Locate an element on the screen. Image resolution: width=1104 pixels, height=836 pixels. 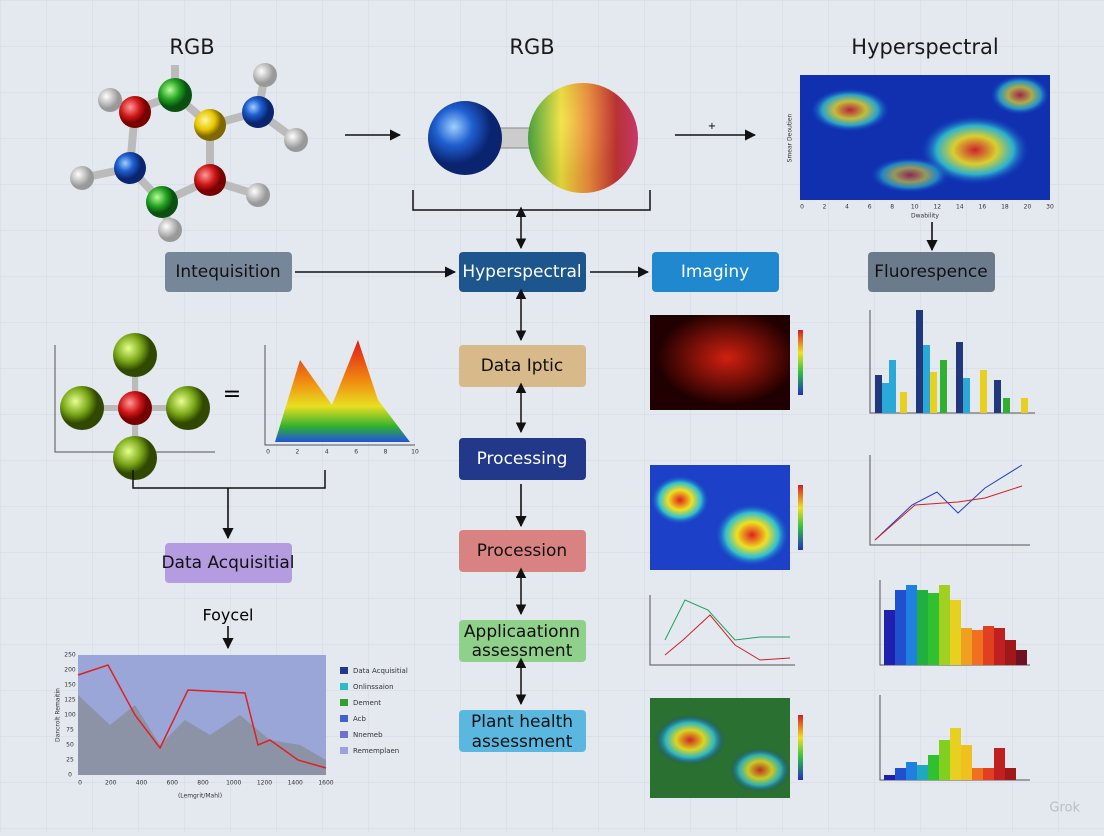
box-label: Imaginy is located at coordinates (715, 272).